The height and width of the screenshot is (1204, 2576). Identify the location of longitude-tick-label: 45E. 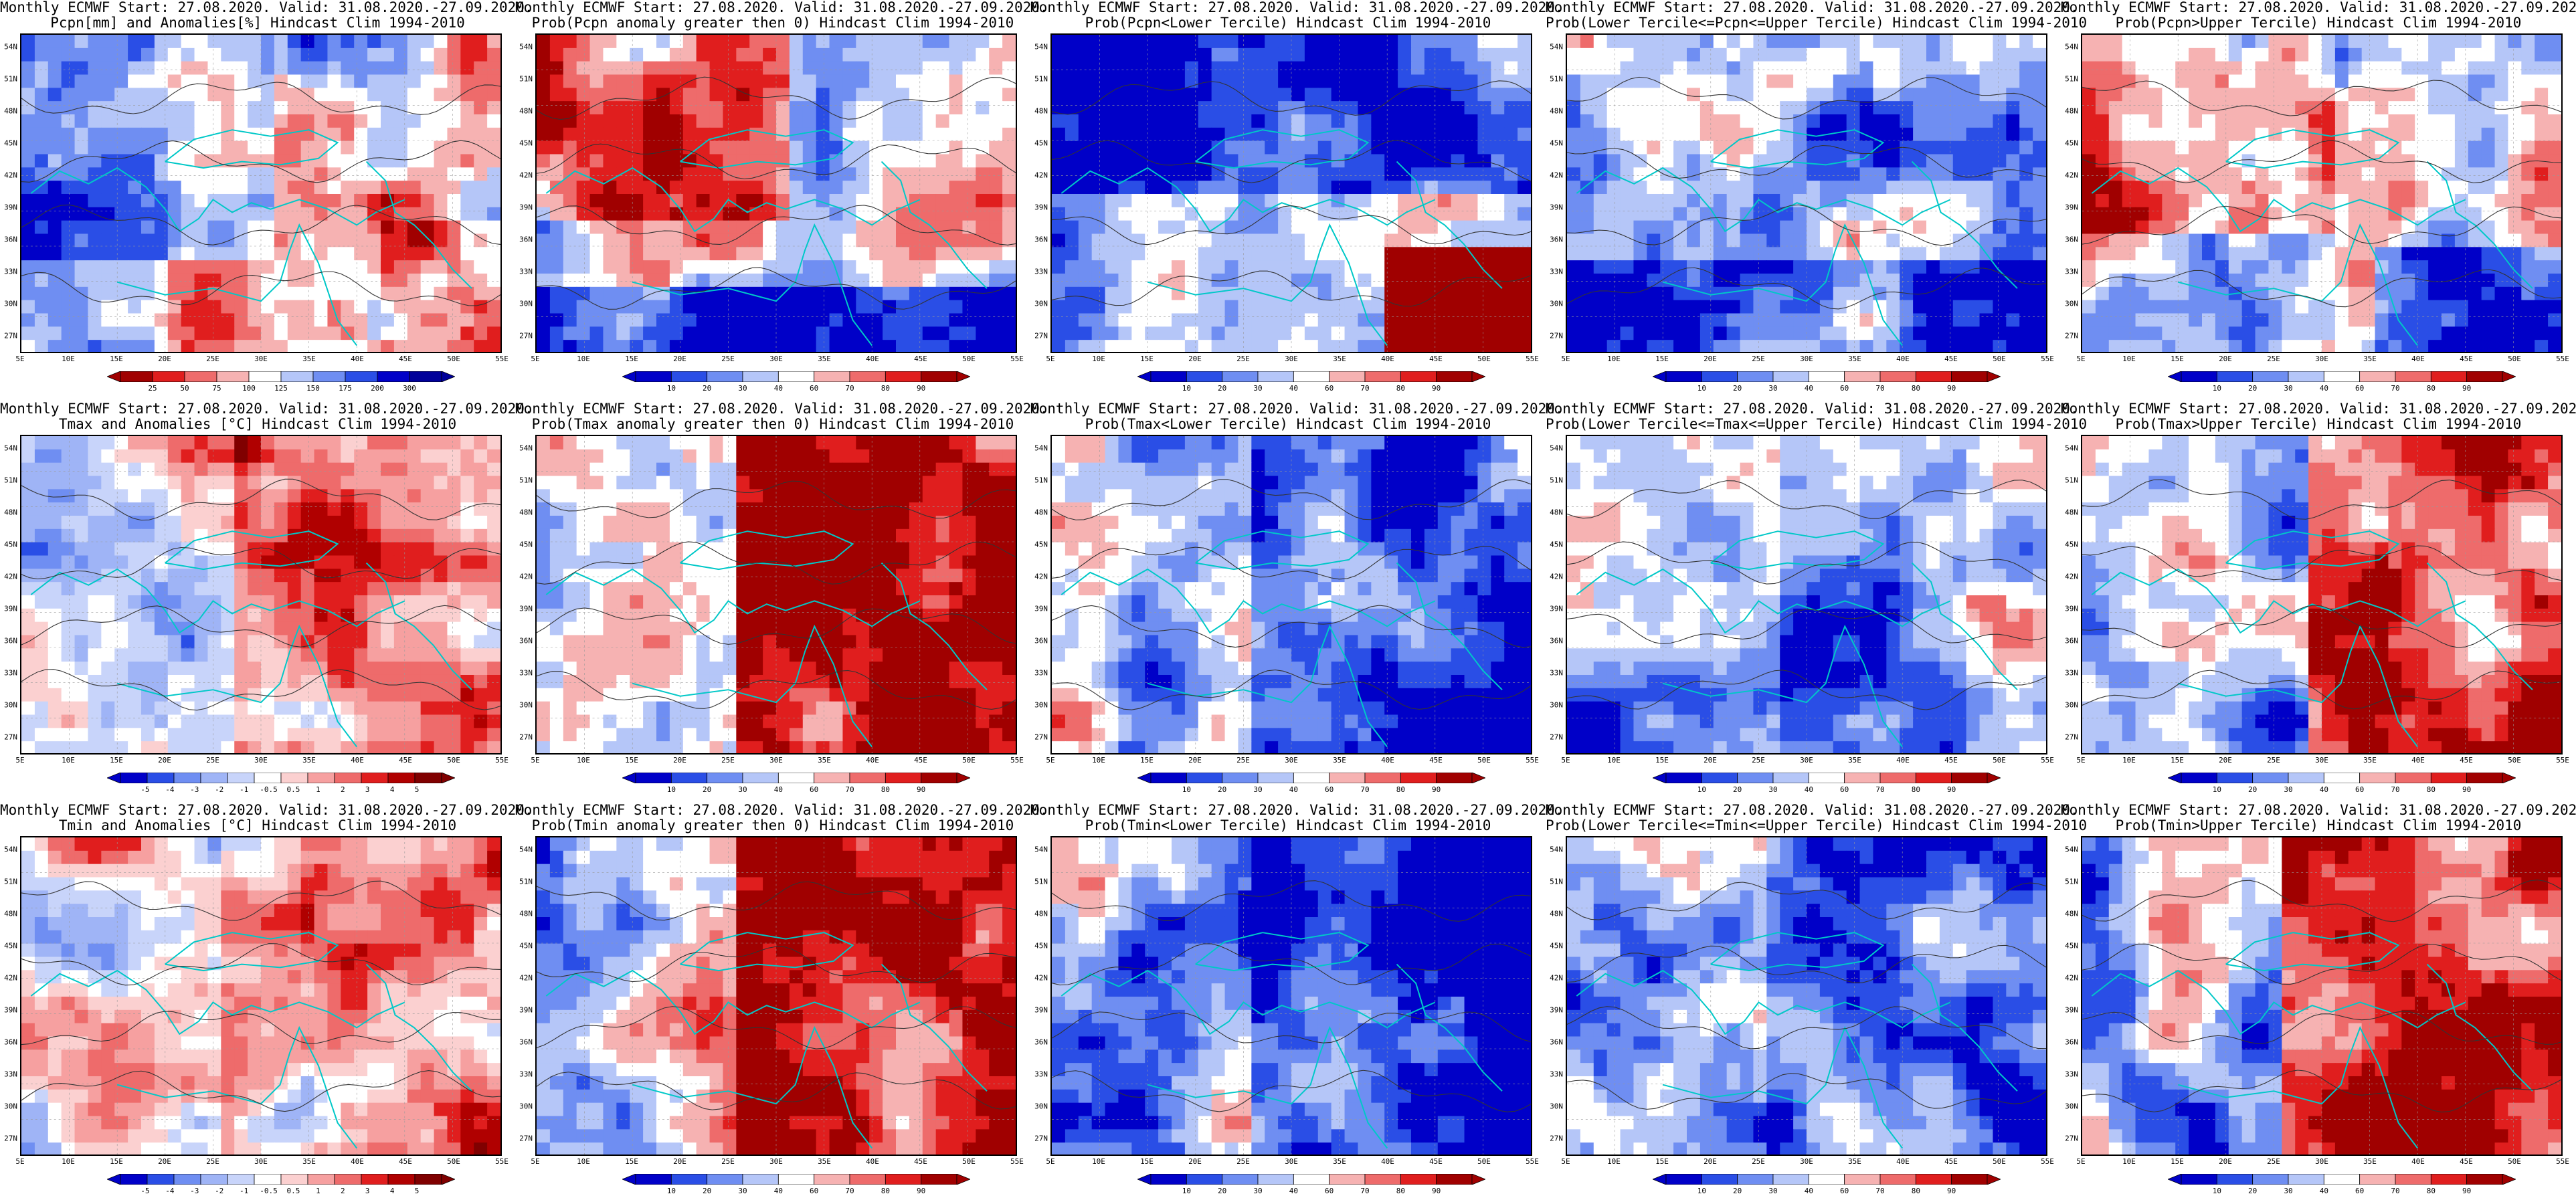
(920, 1161).